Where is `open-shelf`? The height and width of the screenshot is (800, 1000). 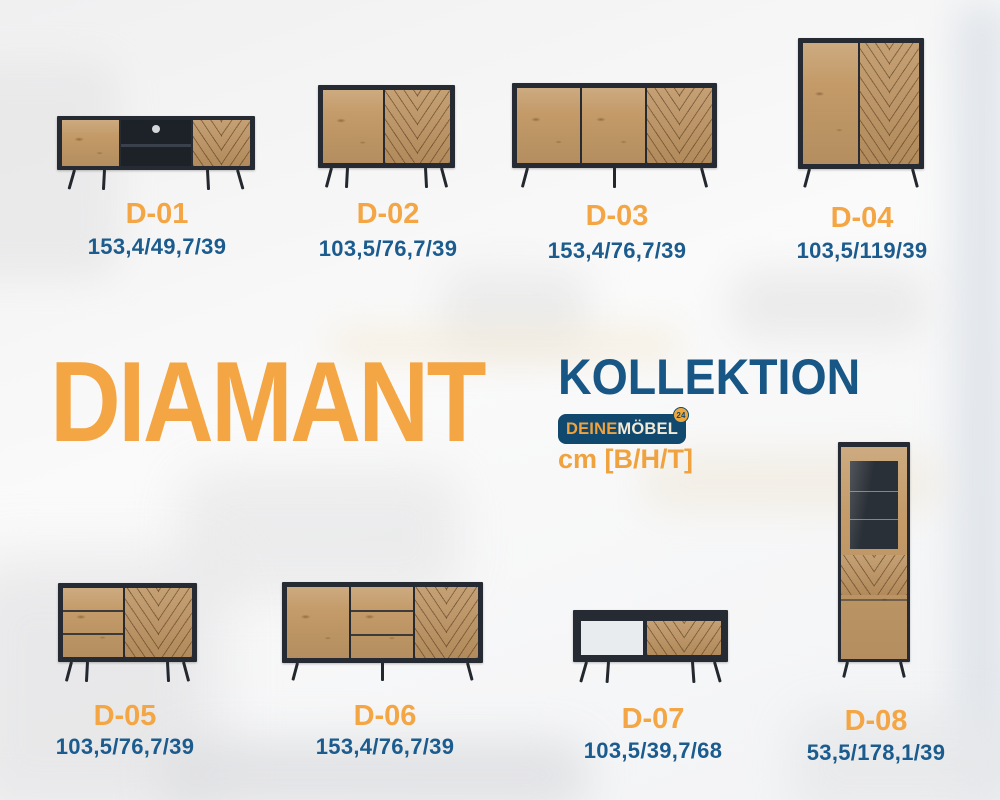 open-shelf is located at coordinates (612, 638).